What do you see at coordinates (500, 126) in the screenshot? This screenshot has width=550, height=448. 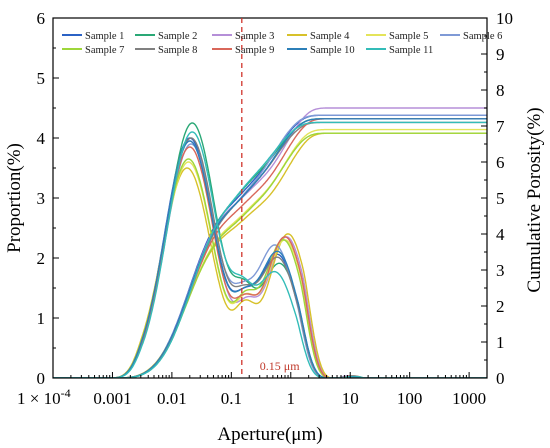 I see `y-right-tick-label: 7` at bounding box center [500, 126].